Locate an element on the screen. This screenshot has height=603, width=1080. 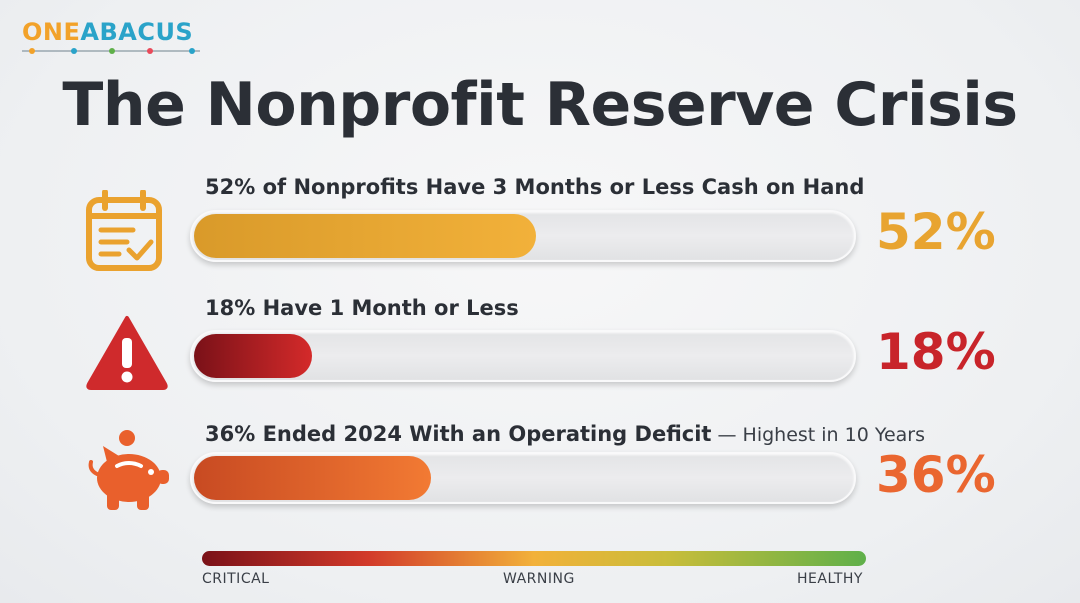
row-1-value: 52% is located at coordinates (936, 232).